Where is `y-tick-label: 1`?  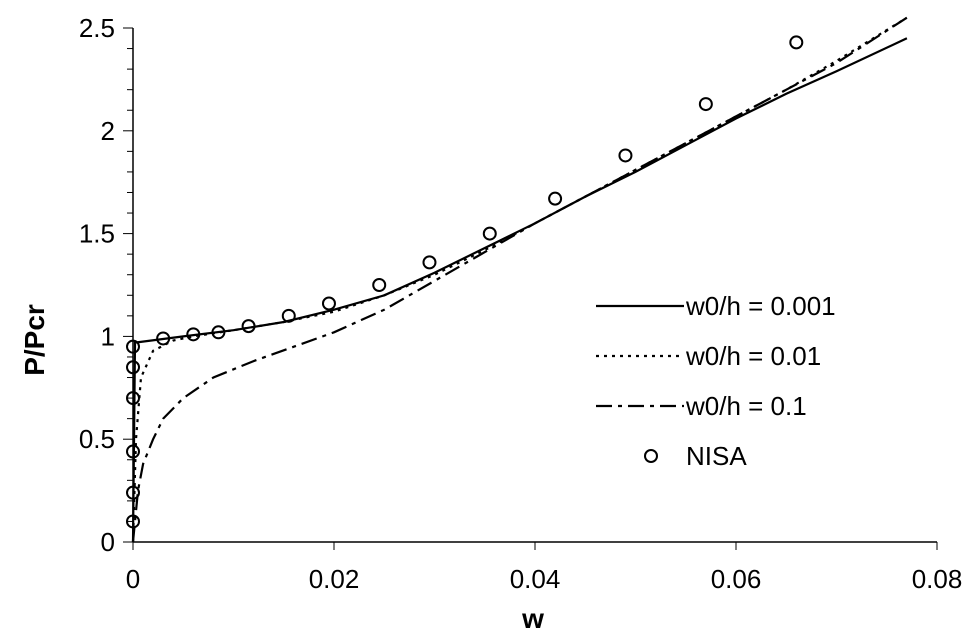
y-tick-label: 1 is located at coordinates (108, 336).